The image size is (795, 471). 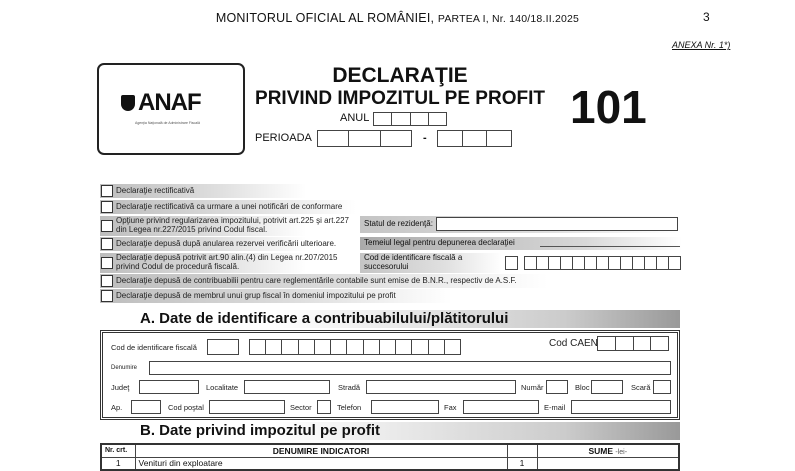 What do you see at coordinates (283, 138) in the screenshot?
I see `period-label: PERIOADA` at bounding box center [283, 138].